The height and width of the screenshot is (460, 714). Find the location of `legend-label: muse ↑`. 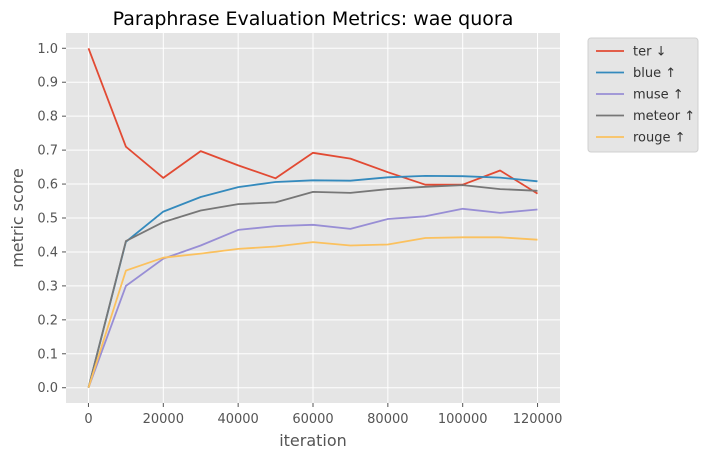

legend-label: muse ↑ is located at coordinates (658, 95).